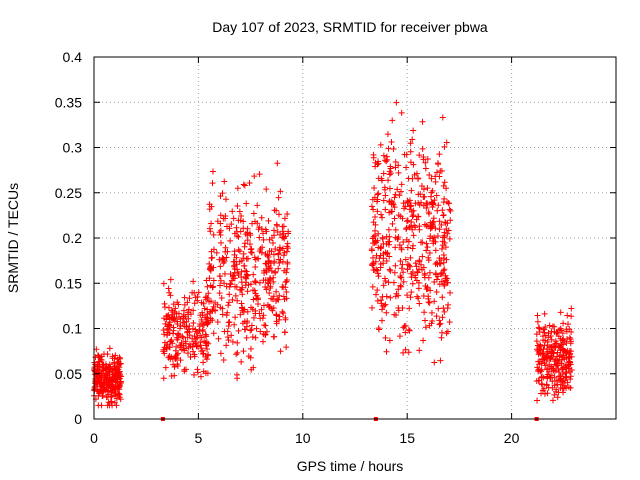 This screenshot has width=640, height=480. Describe the element at coordinates (94, 438) in the screenshot. I see `x-tick-label: 0` at that location.